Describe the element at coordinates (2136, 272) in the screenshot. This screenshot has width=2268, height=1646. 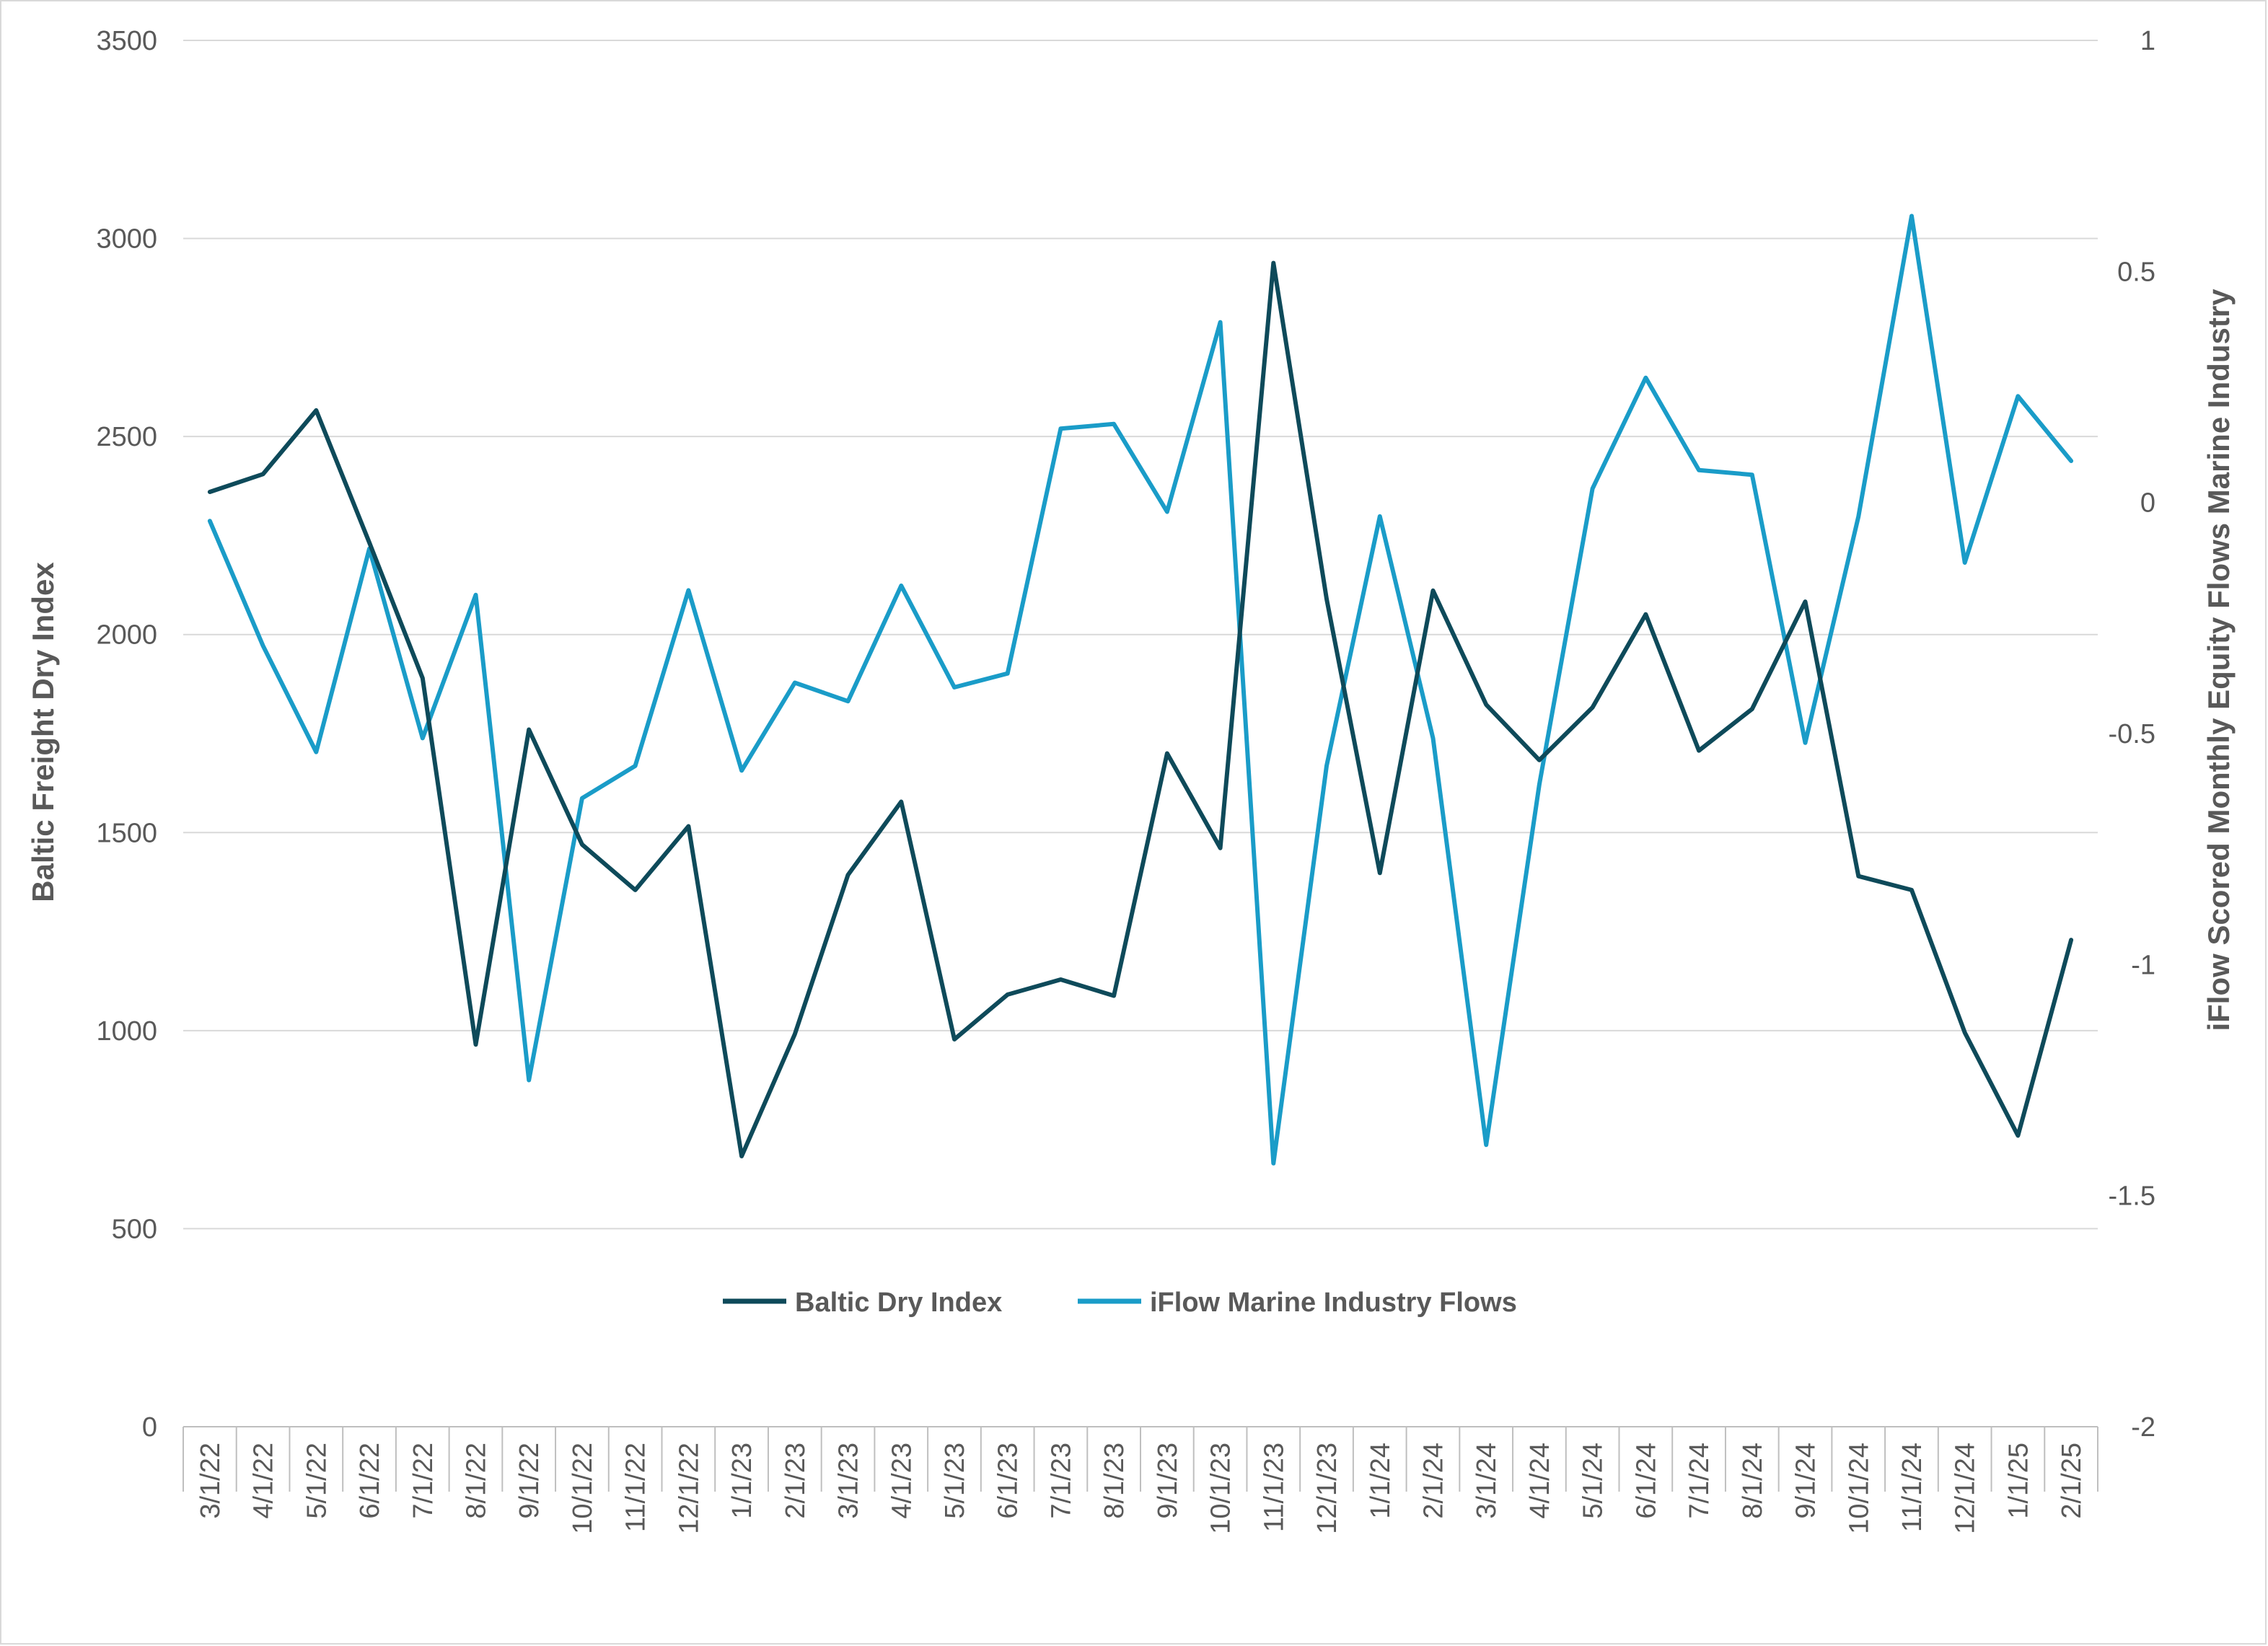
I see `right-y-tick-label: 0.5` at that location.